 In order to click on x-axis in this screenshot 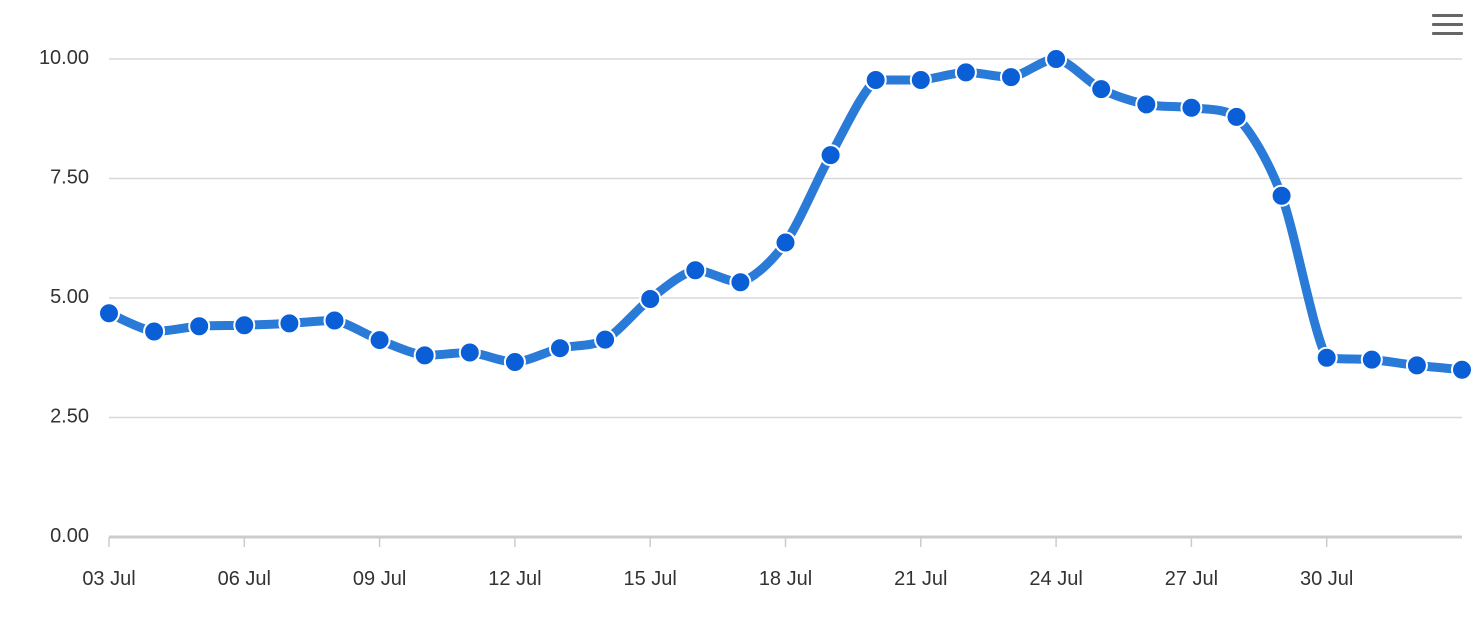, I will do `click(785, 541)`.